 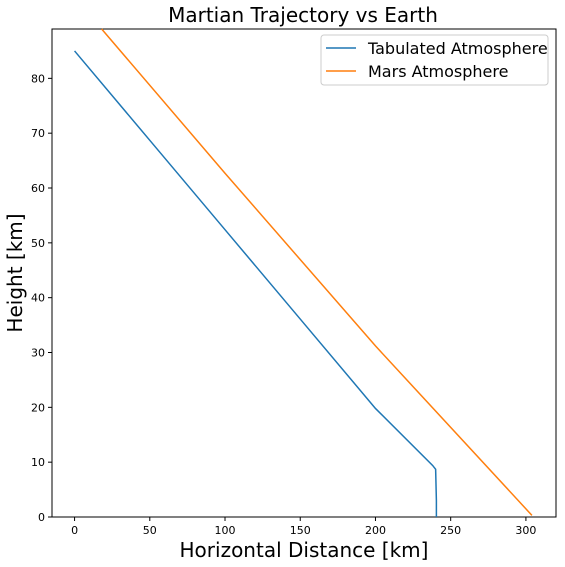 What do you see at coordinates (38, 243) in the screenshot?
I see `y-tick-label: 50` at bounding box center [38, 243].